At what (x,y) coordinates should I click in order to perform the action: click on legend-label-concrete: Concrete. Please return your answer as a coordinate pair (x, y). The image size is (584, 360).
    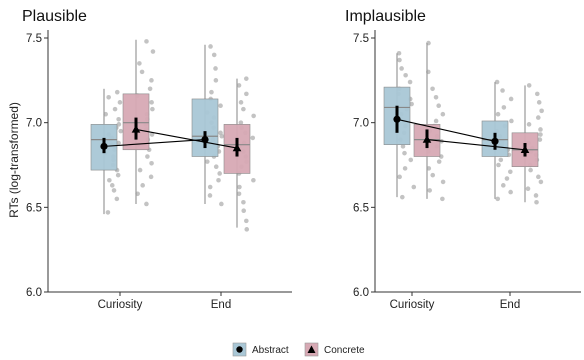
    Looking at the image, I should click on (344, 350).